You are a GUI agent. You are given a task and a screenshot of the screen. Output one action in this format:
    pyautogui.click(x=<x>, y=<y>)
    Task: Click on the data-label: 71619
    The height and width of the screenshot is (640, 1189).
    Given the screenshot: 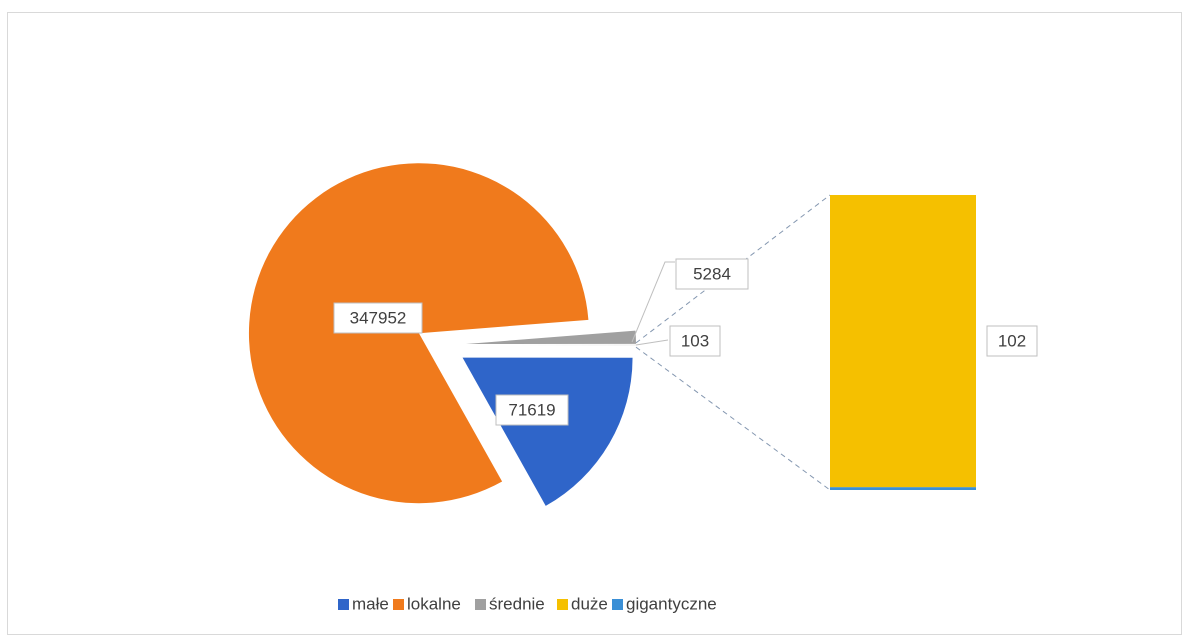 What is the action you would take?
    pyautogui.click(x=531, y=409)
    